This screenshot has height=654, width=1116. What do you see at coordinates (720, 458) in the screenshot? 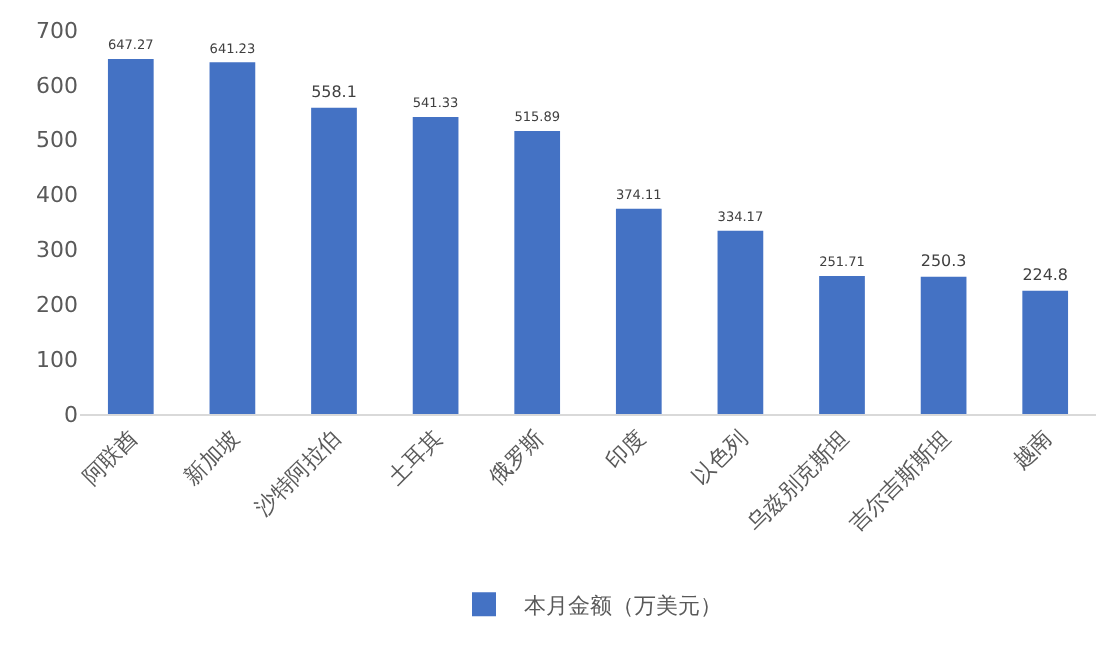
I see `x-tick-label: 以色列` at bounding box center [720, 458].